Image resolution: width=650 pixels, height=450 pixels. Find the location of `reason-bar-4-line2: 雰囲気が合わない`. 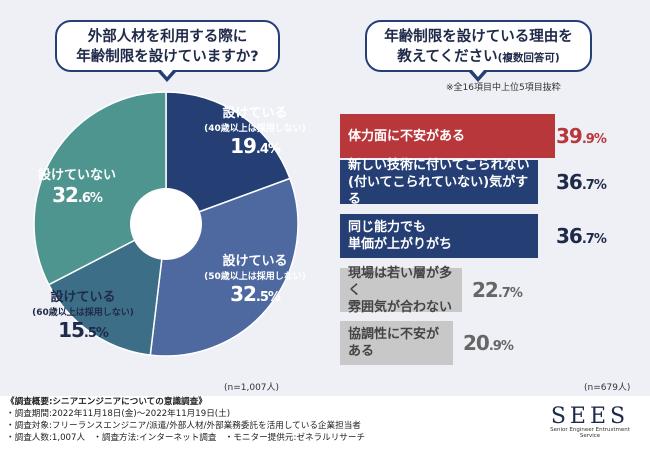

reason-bar-4-line2: 雰囲気が合わない is located at coordinates (400, 307).